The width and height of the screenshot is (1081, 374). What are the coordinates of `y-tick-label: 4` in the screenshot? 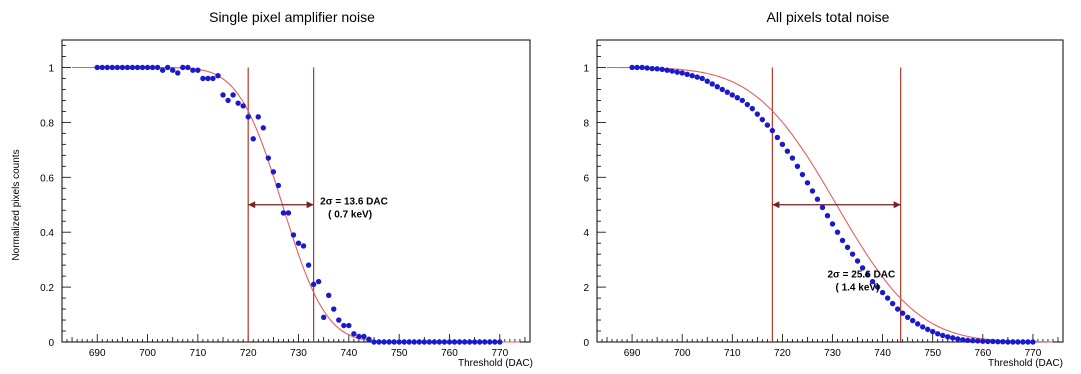 It's located at (586, 233).